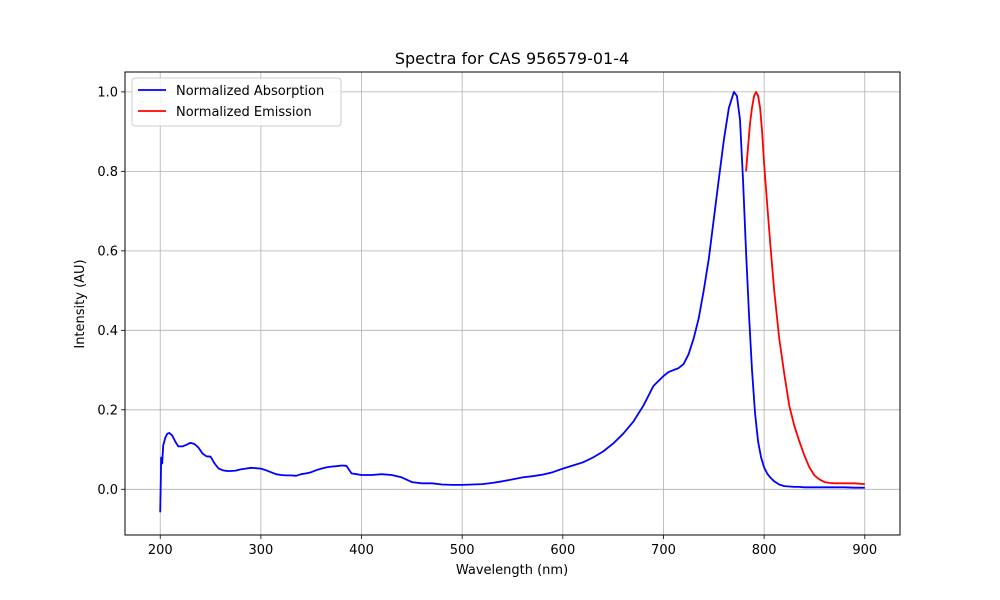 This screenshot has height=600, width=1000. Describe the element at coordinates (805, 288) in the screenshot. I see `emission-series-line` at that location.